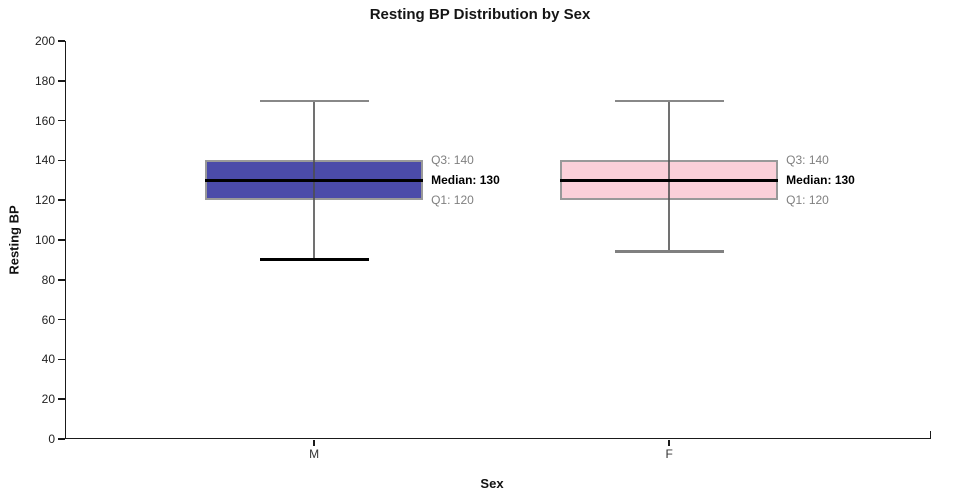 The height and width of the screenshot is (500, 960). Describe the element at coordinates (930, 434) in the screenshot. I see `x-axis-end-tick` at that location.